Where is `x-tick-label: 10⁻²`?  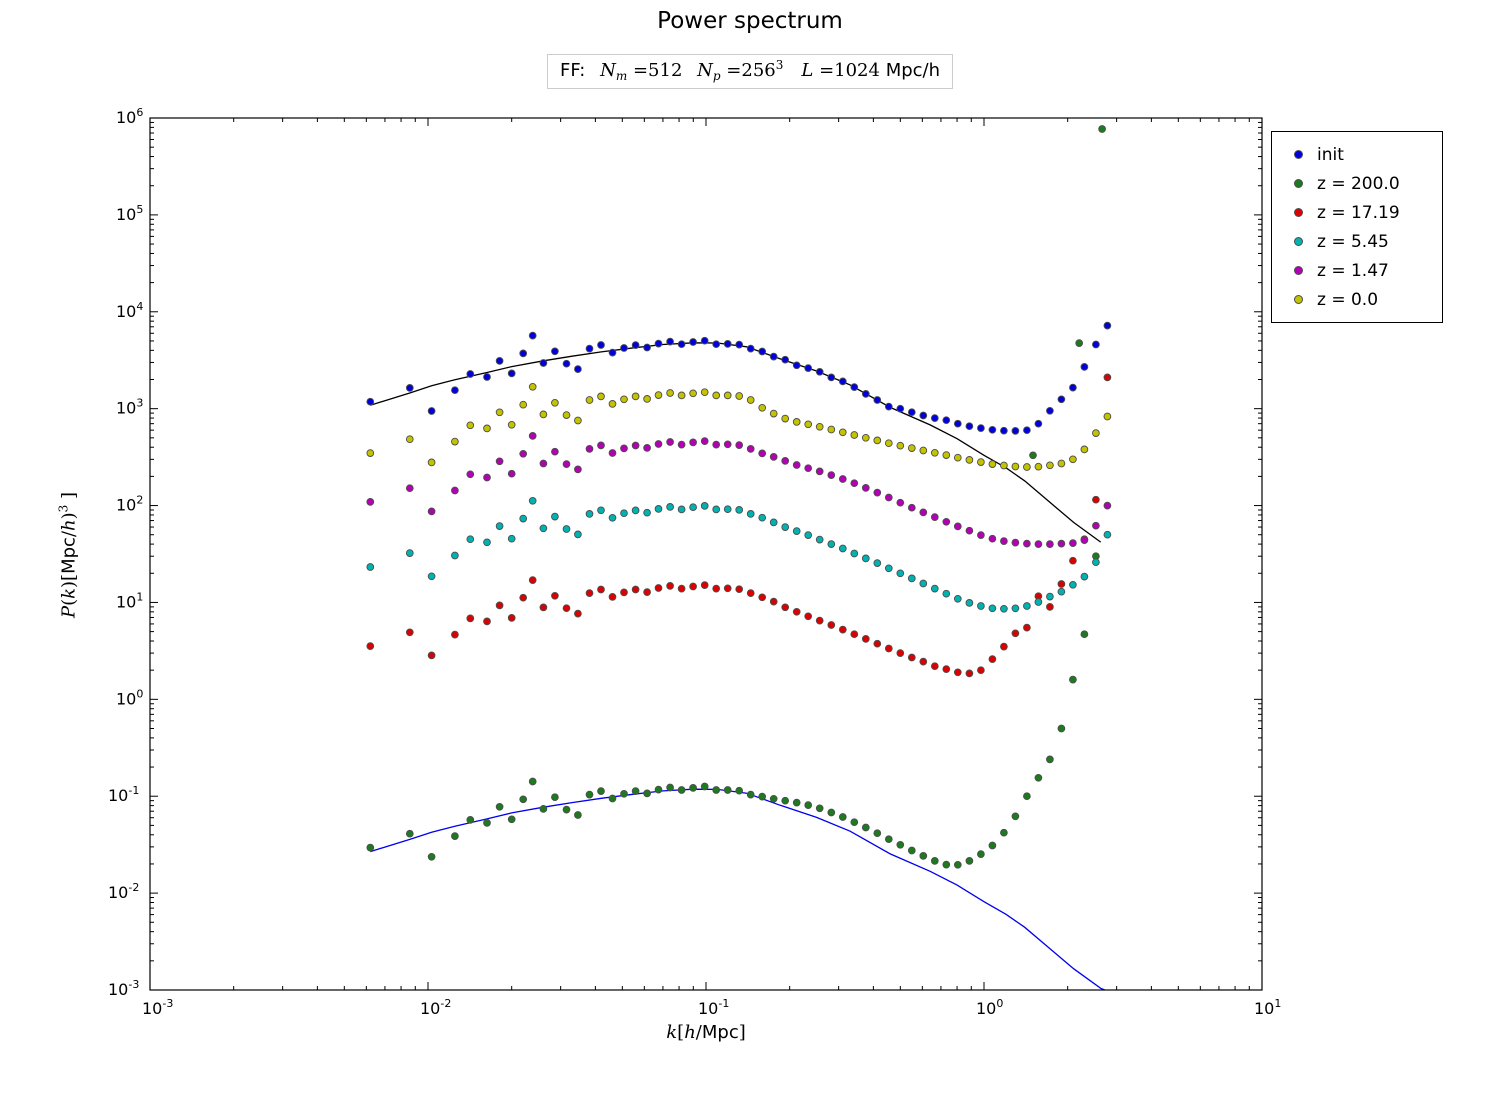 x-tick-label: 10⁻² is located at coordinates (435, 1007).